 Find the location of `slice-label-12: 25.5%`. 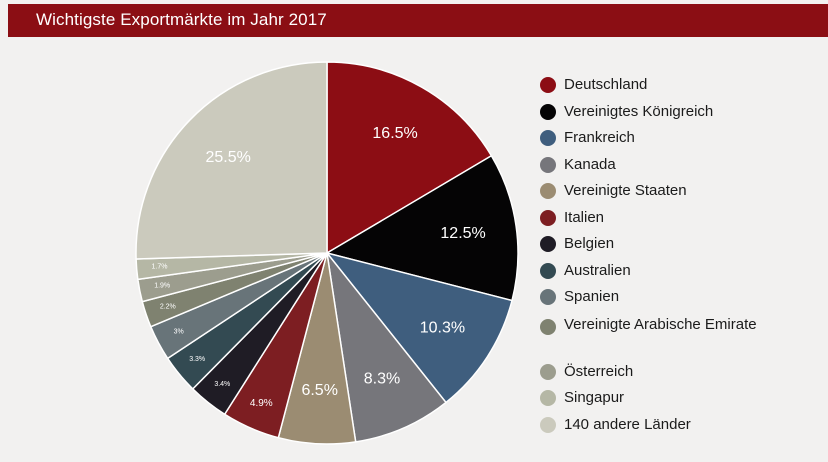

slice-label-12: 25.5% is located at coordinates (228, 157).